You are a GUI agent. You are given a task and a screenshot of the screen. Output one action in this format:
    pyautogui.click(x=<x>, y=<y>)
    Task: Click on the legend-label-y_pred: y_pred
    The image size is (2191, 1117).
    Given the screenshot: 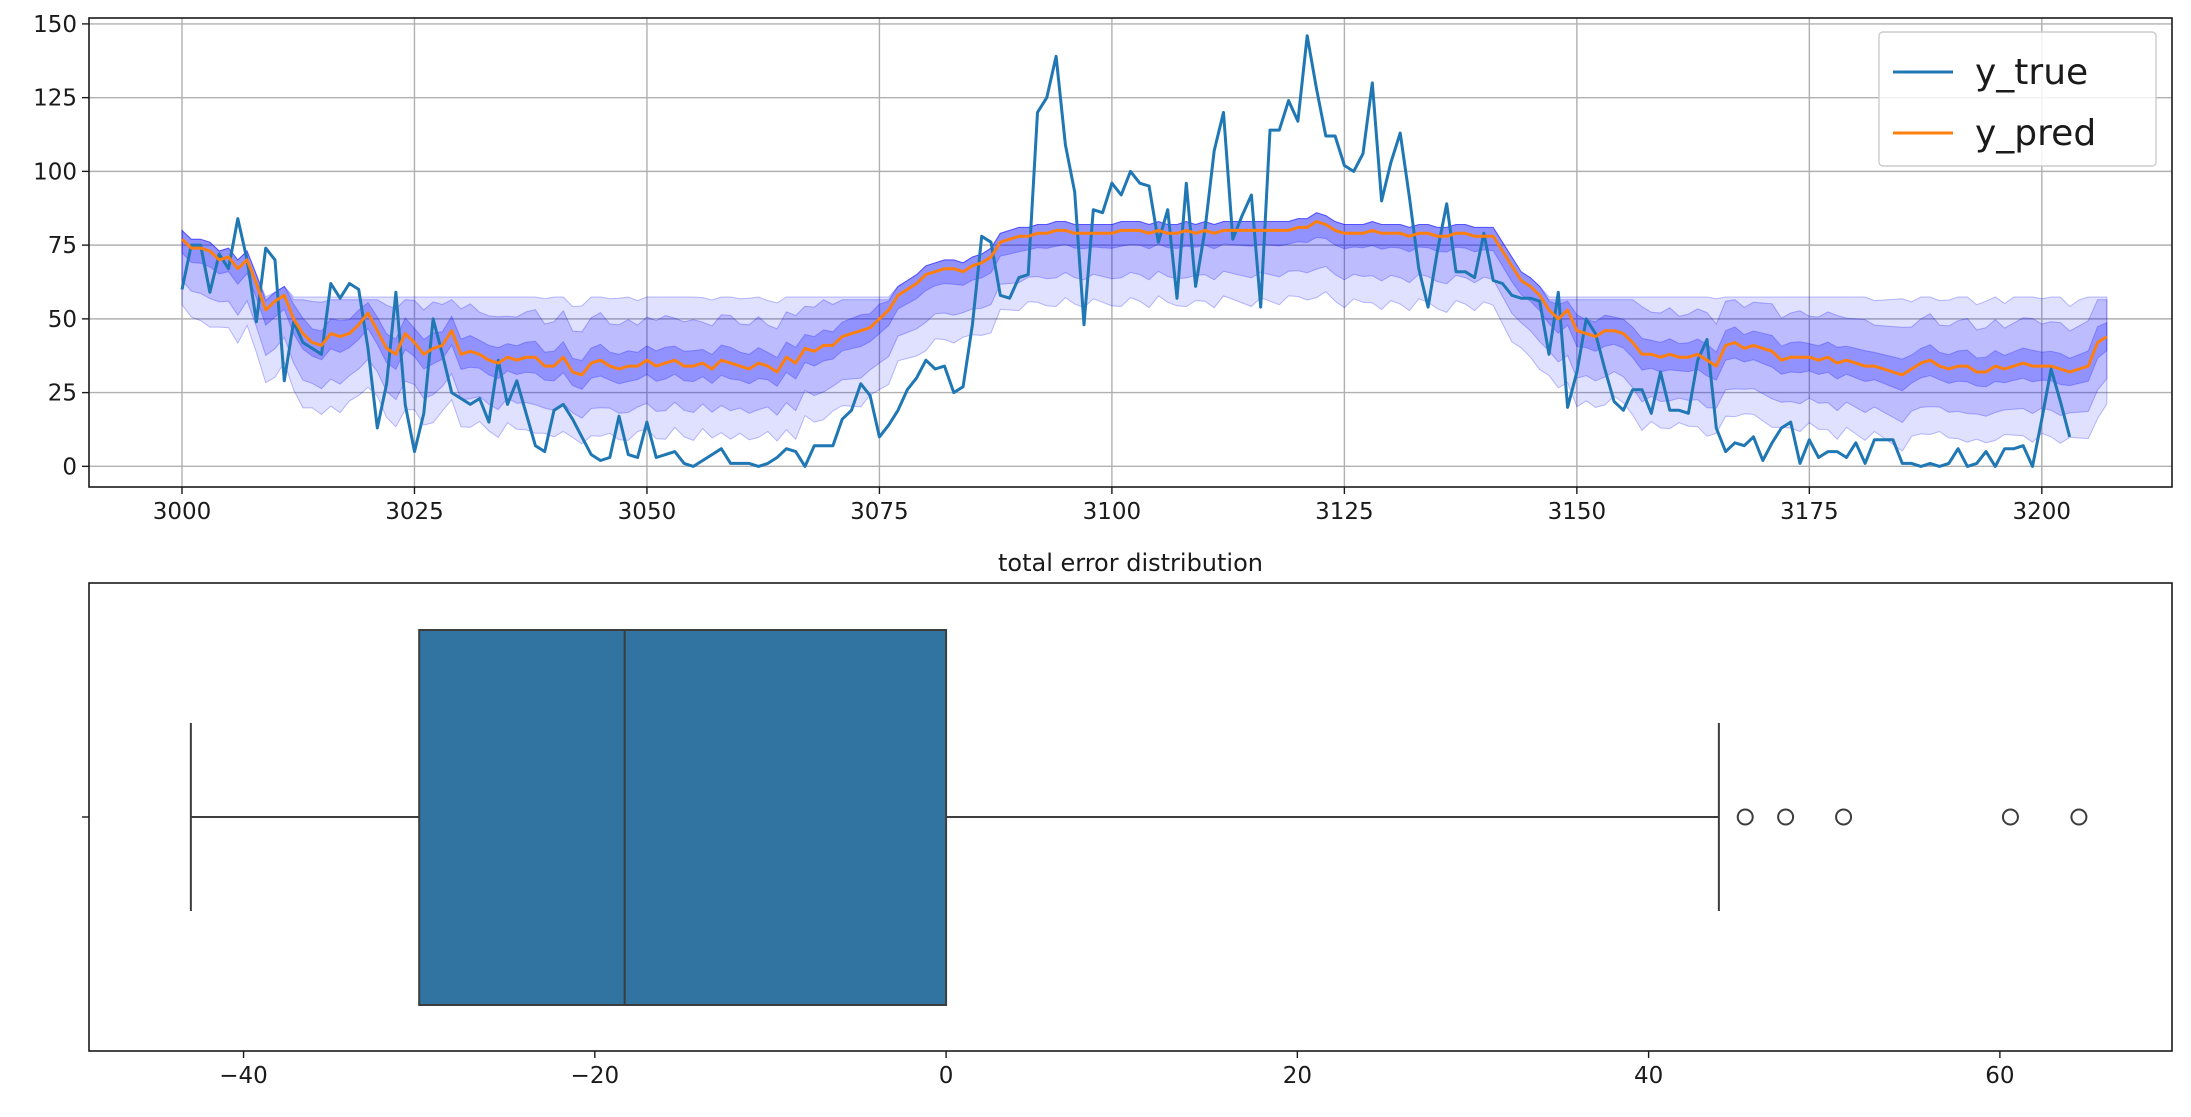 What is the action you would take?
    pyautogui.click(x=2035, y=133)
    